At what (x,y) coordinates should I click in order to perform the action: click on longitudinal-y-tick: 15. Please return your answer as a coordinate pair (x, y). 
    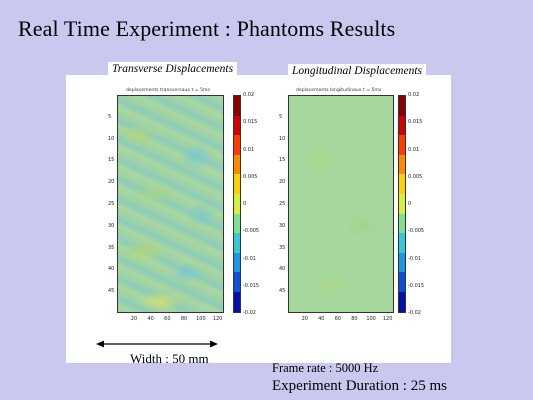
    Looking at the image, I should click on (282, 160).